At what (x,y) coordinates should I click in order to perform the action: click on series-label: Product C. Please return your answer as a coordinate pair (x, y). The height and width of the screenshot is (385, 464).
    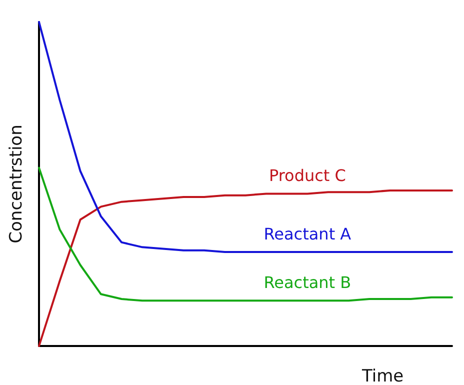
    Looking at the image, I should click on (307, 176).